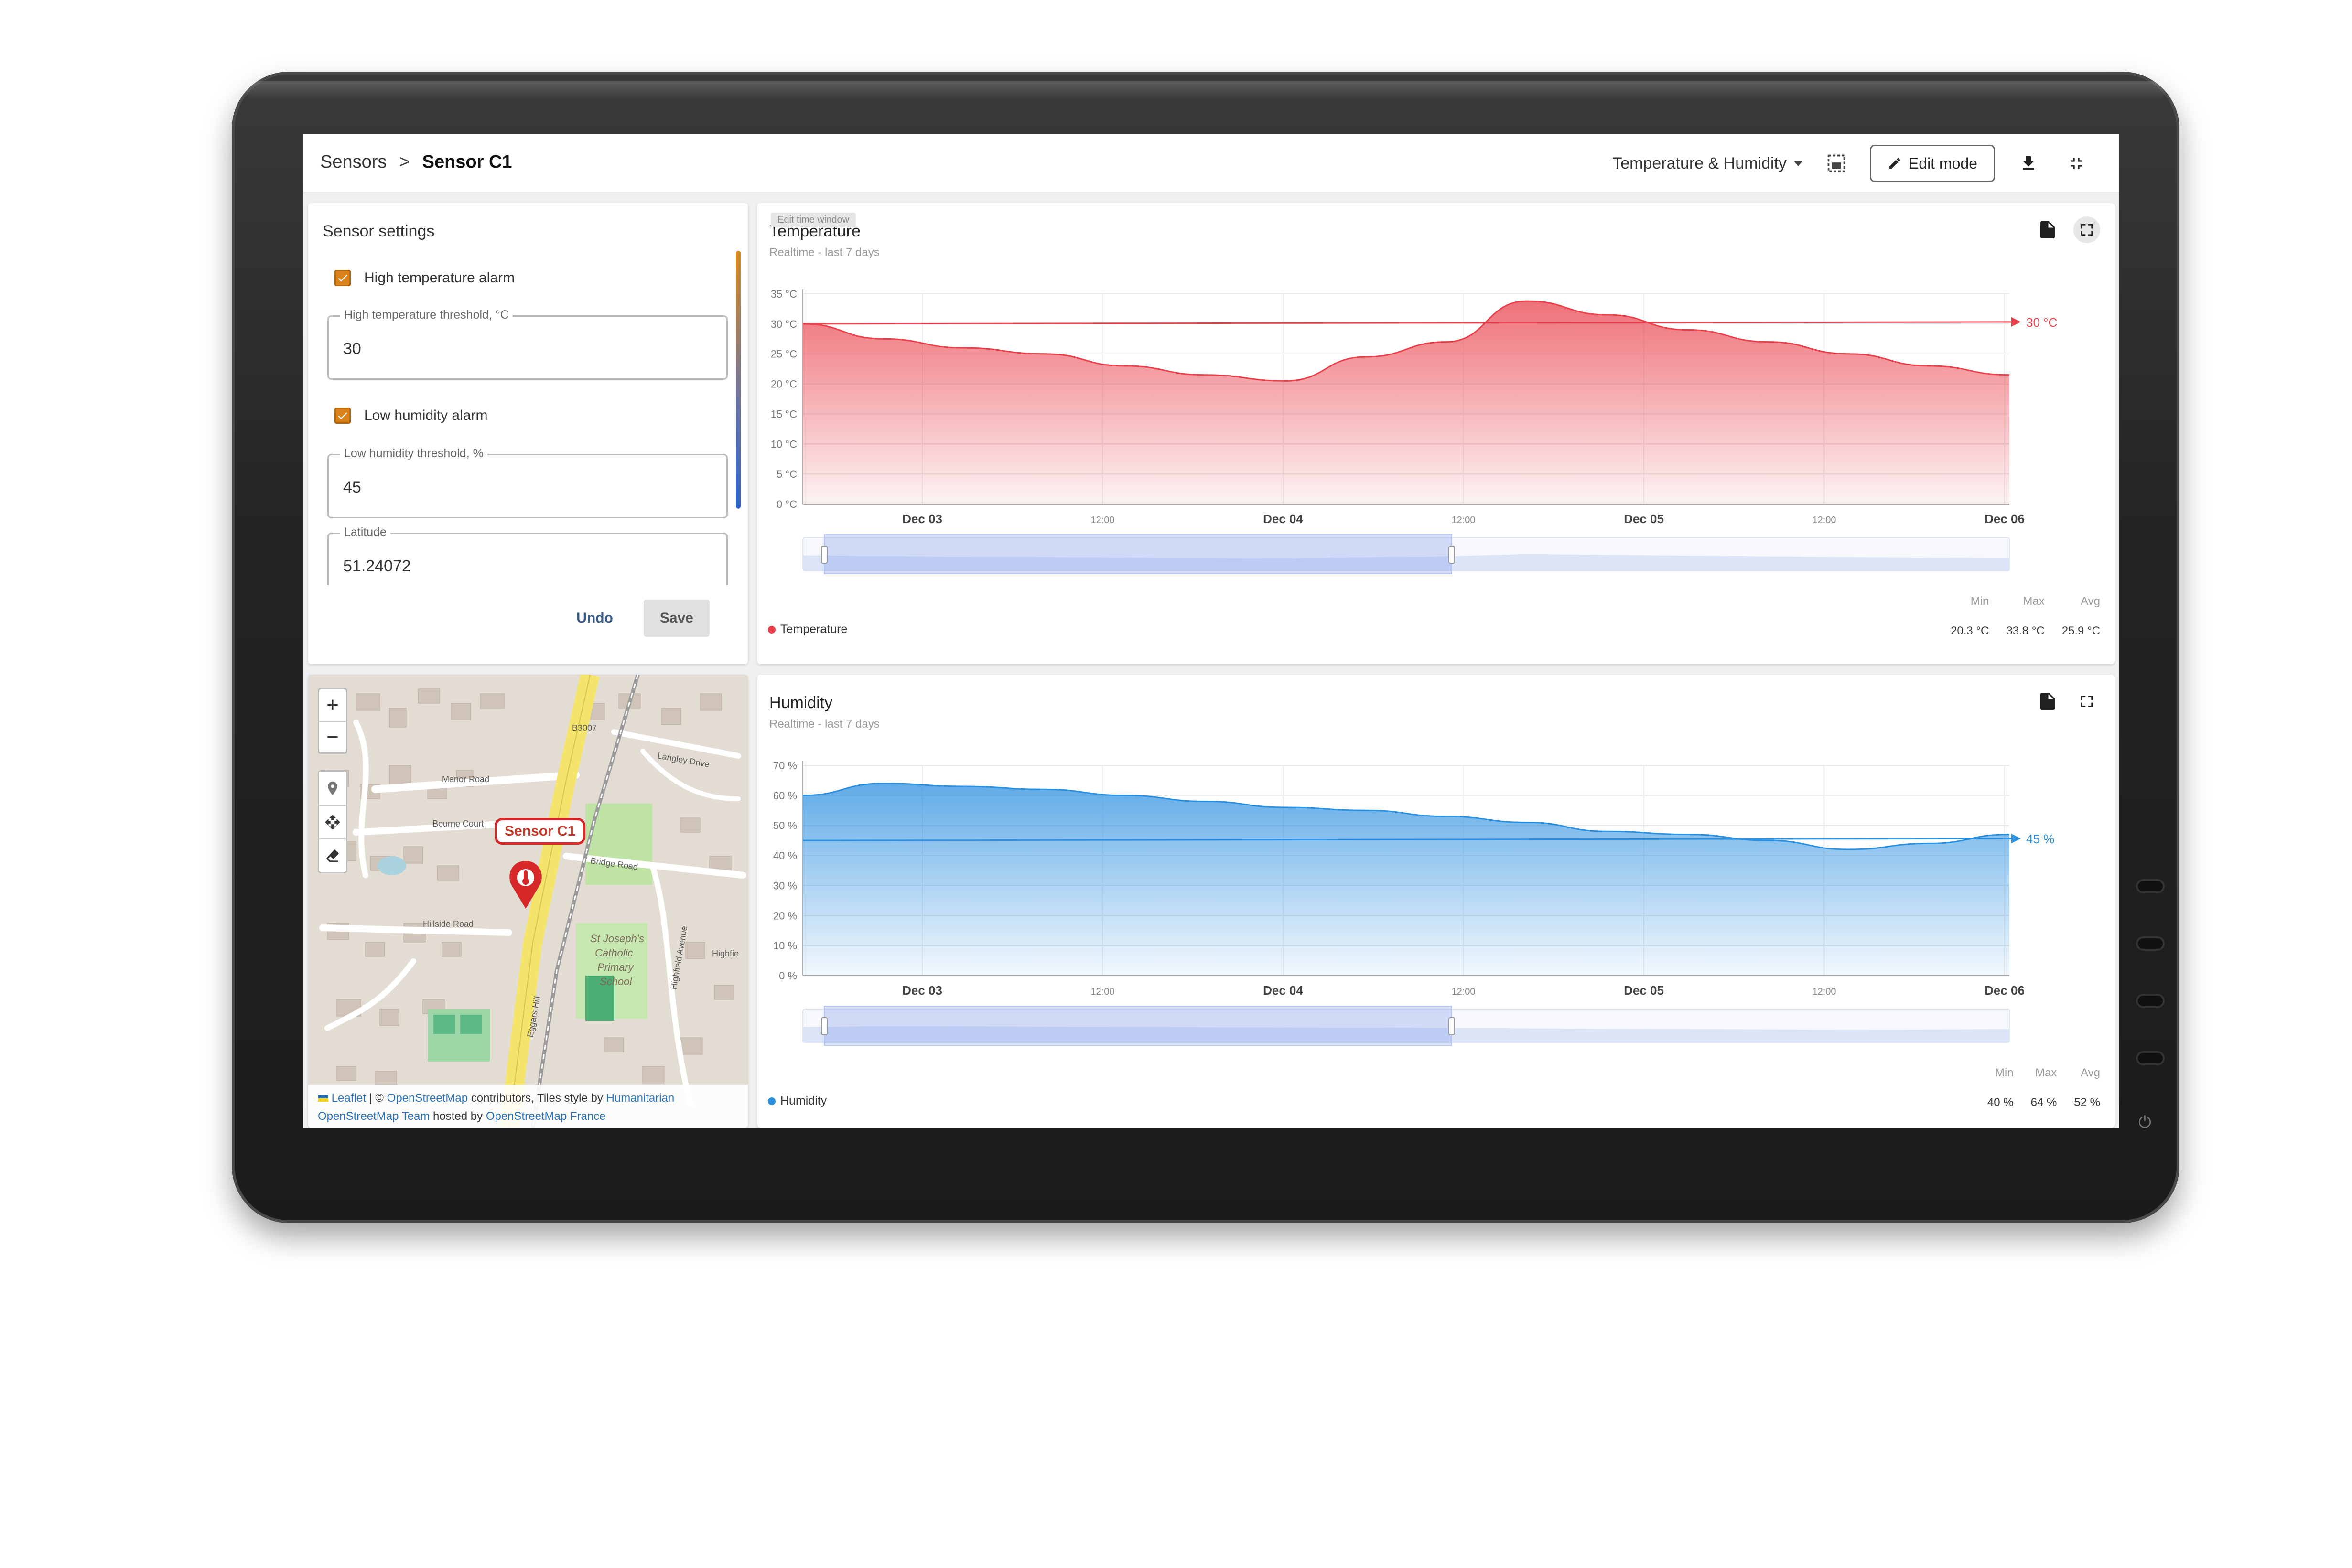  I want to click on edit-time-window-tag: Edit time window, so click(813, 220).